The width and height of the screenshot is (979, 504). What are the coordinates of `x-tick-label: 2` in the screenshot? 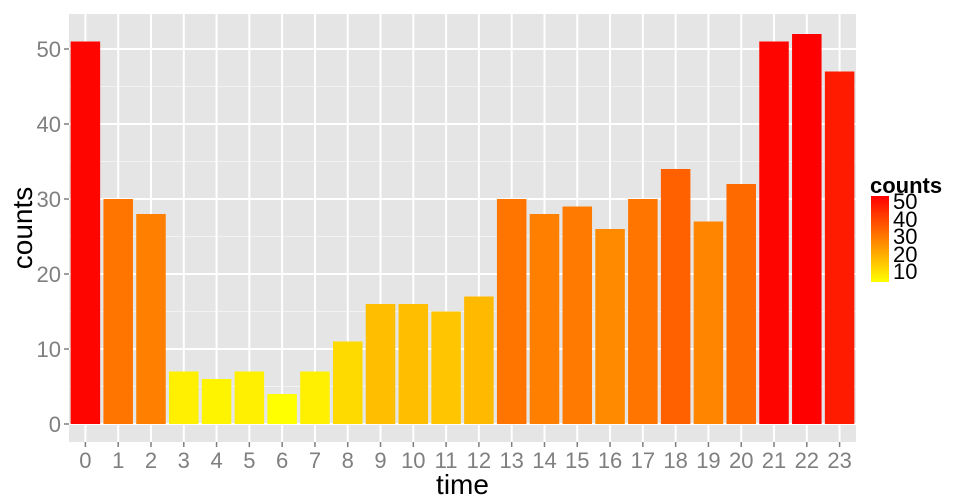 It's located at (151, 460).